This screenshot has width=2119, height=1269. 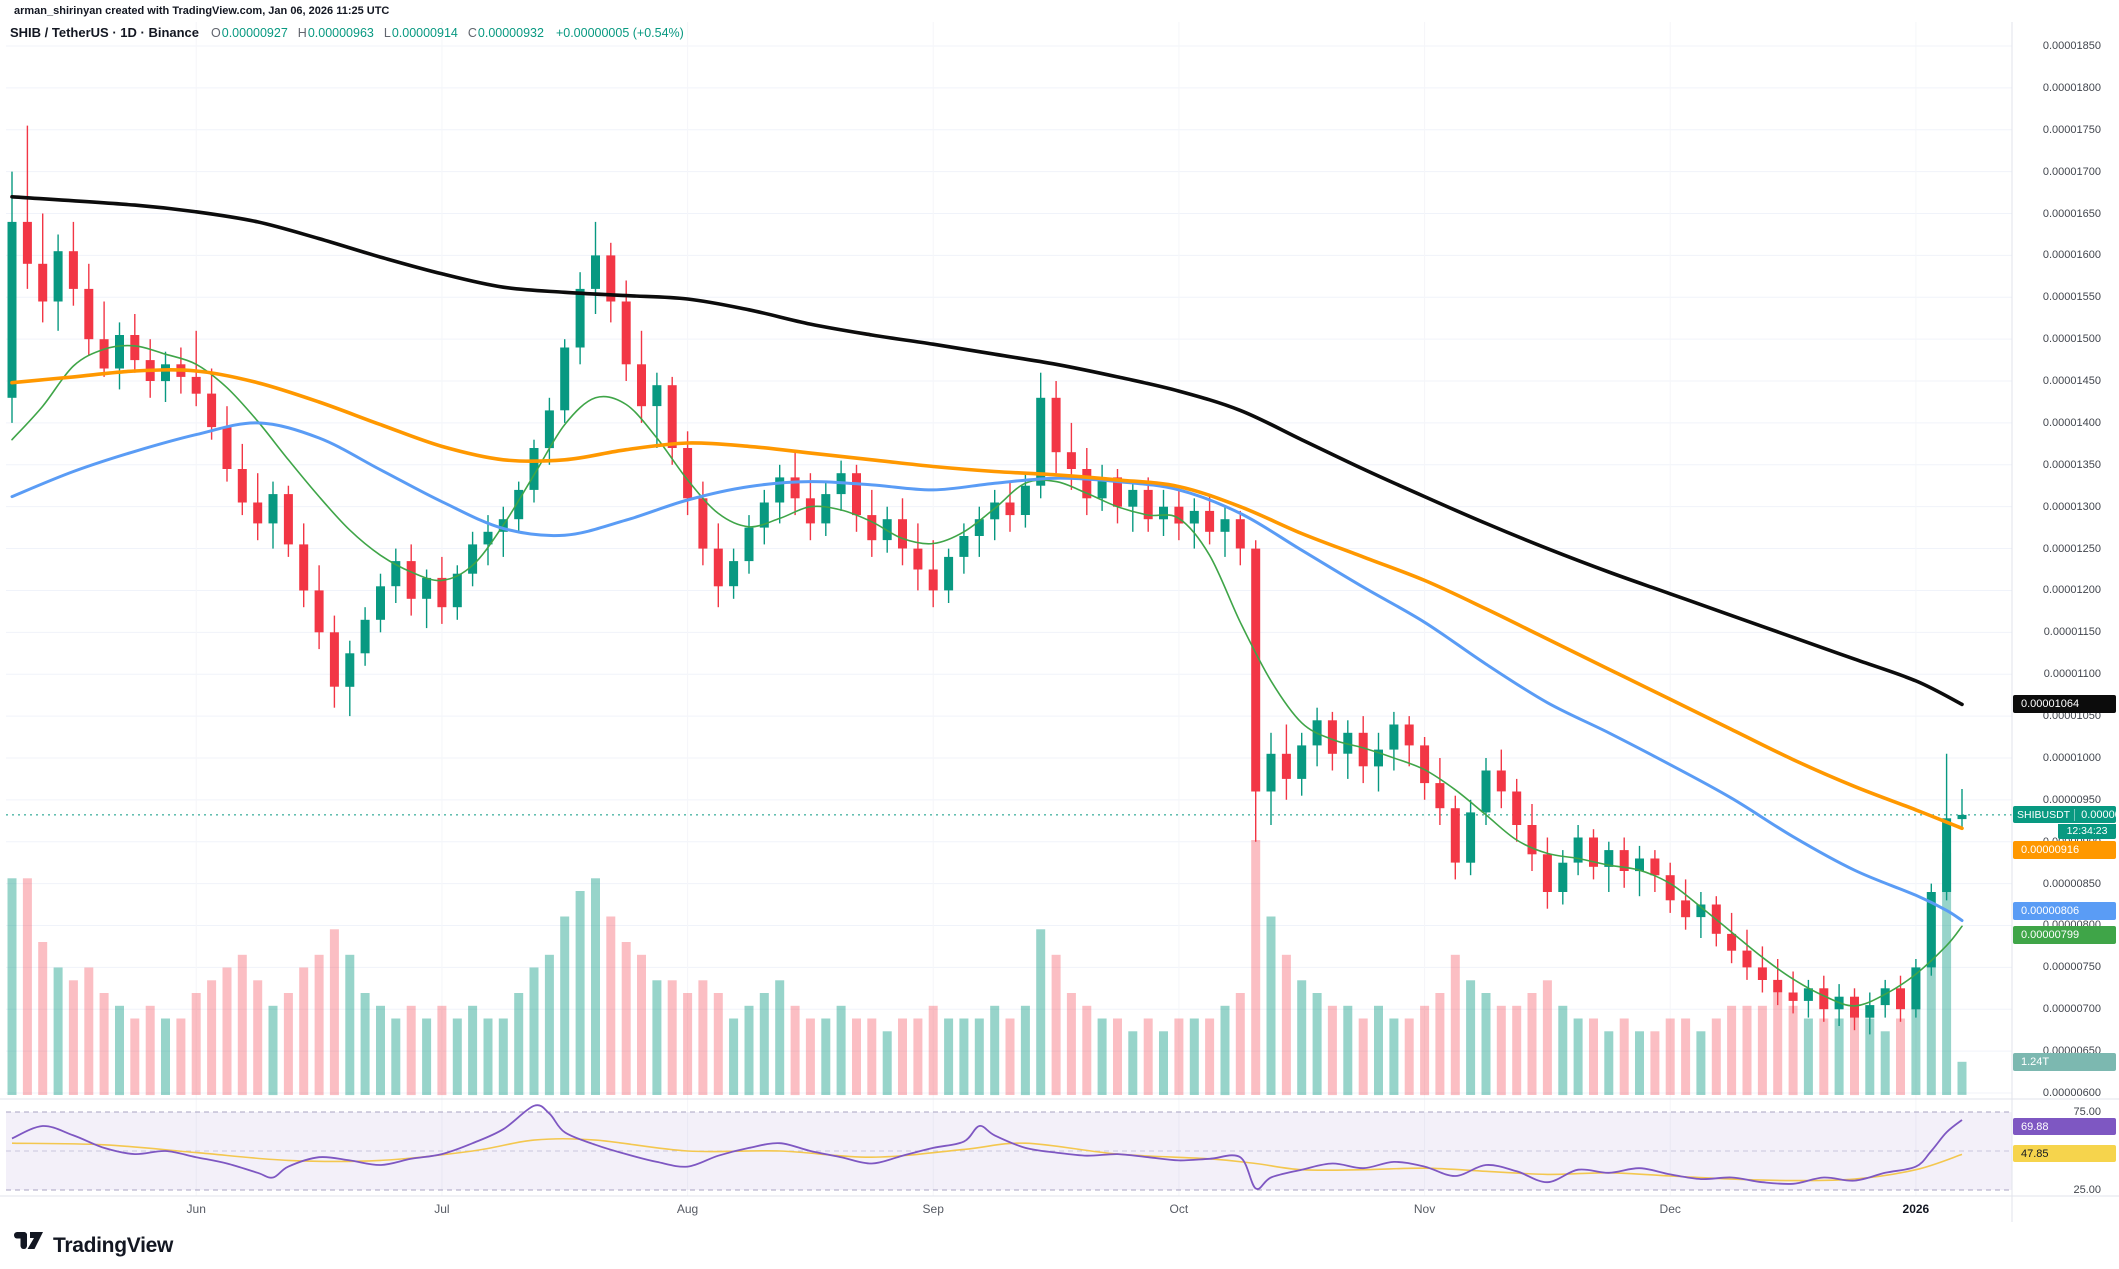 What do you see at coordinates (2071, 171) in the screenshot?
I see `price-axis-tick: 0.00001700` at bounding box center [2071, 171].